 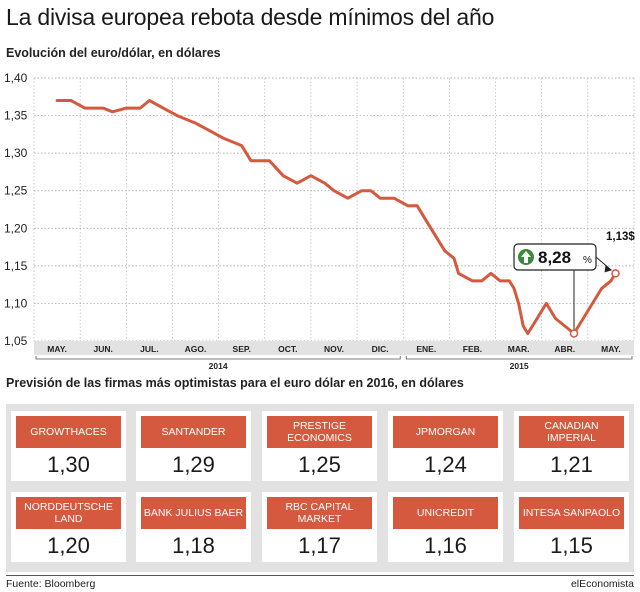 I want to click on callout-box, so click(x=555, y=257).